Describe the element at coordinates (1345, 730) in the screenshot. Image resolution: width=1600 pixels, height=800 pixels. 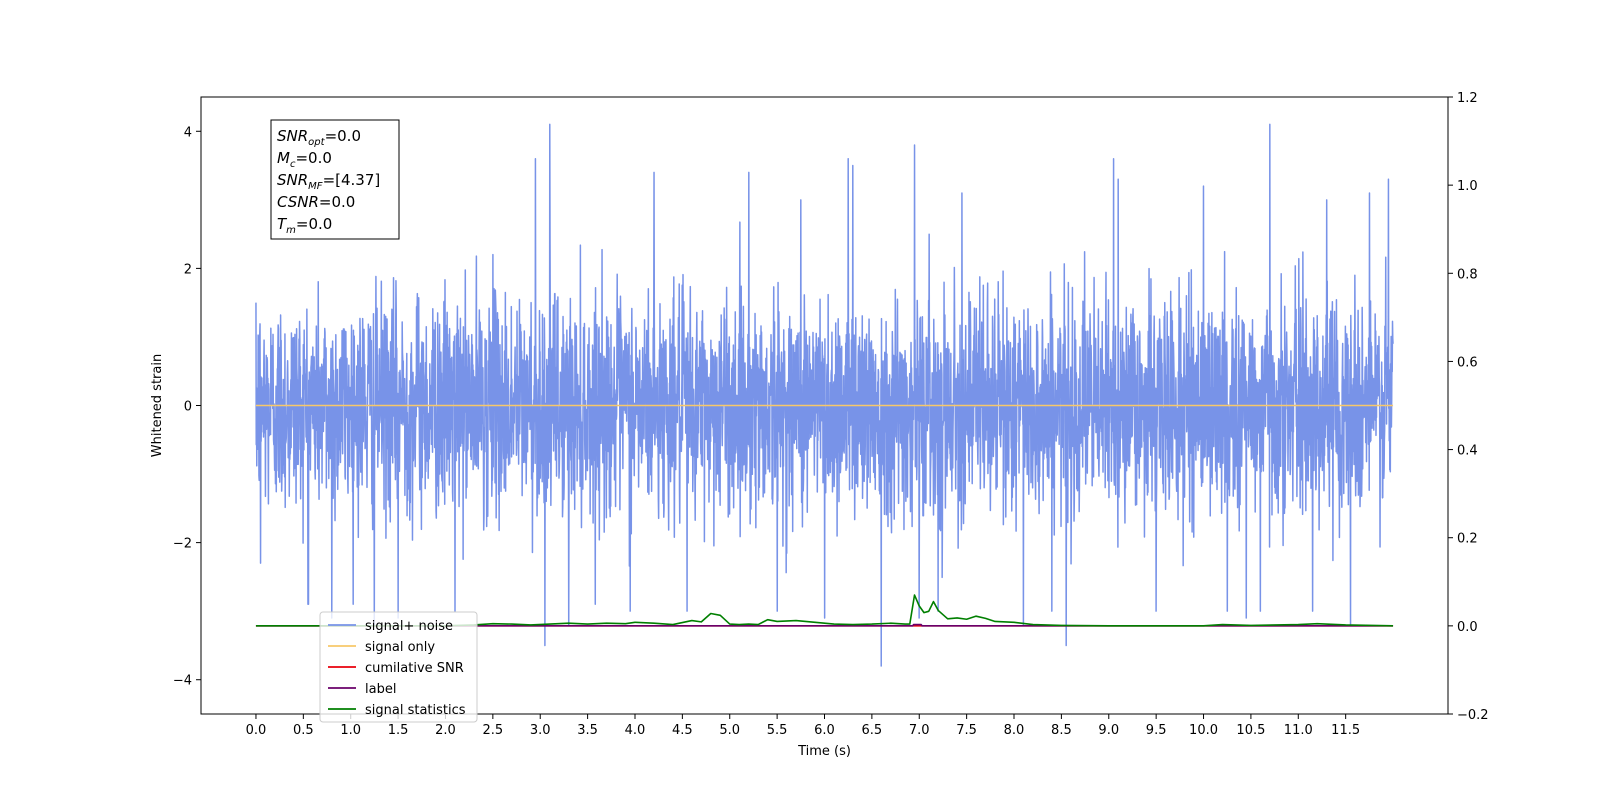
I see `x-tick-label: 11.5` at that location.